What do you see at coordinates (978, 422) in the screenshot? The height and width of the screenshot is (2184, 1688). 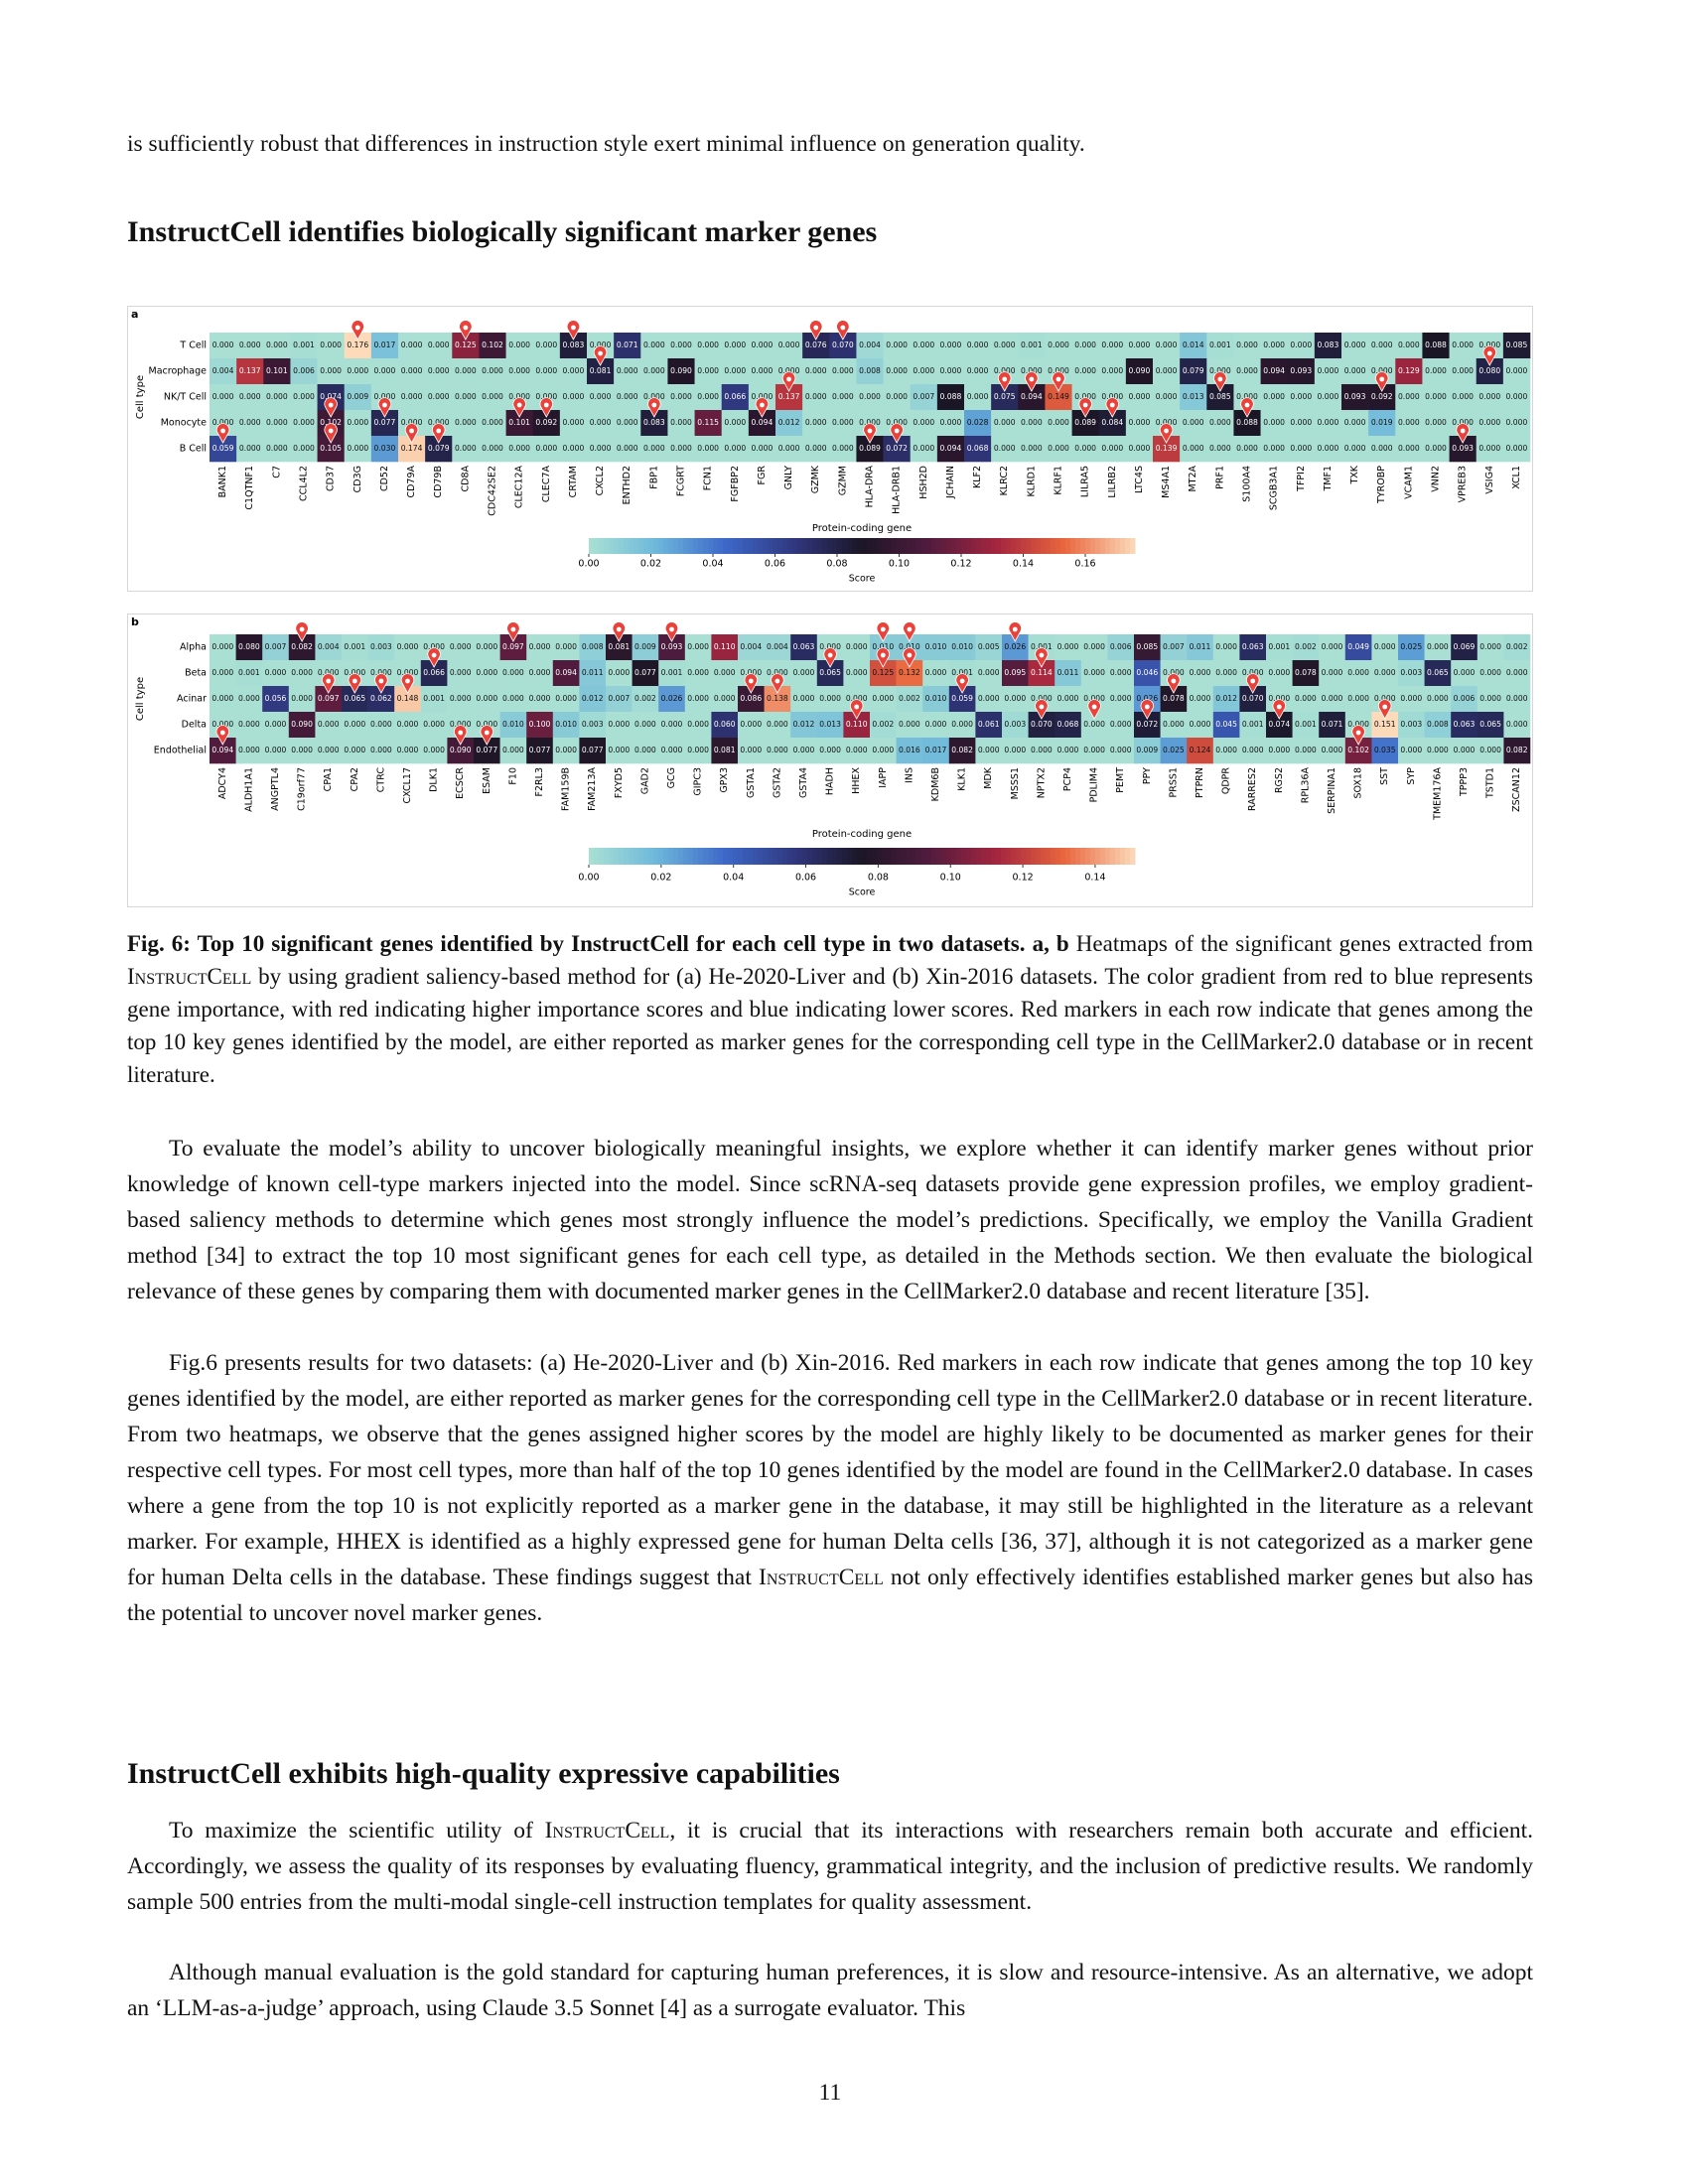 I see `cell-value: 0.028` at bounding box center [978, 422].